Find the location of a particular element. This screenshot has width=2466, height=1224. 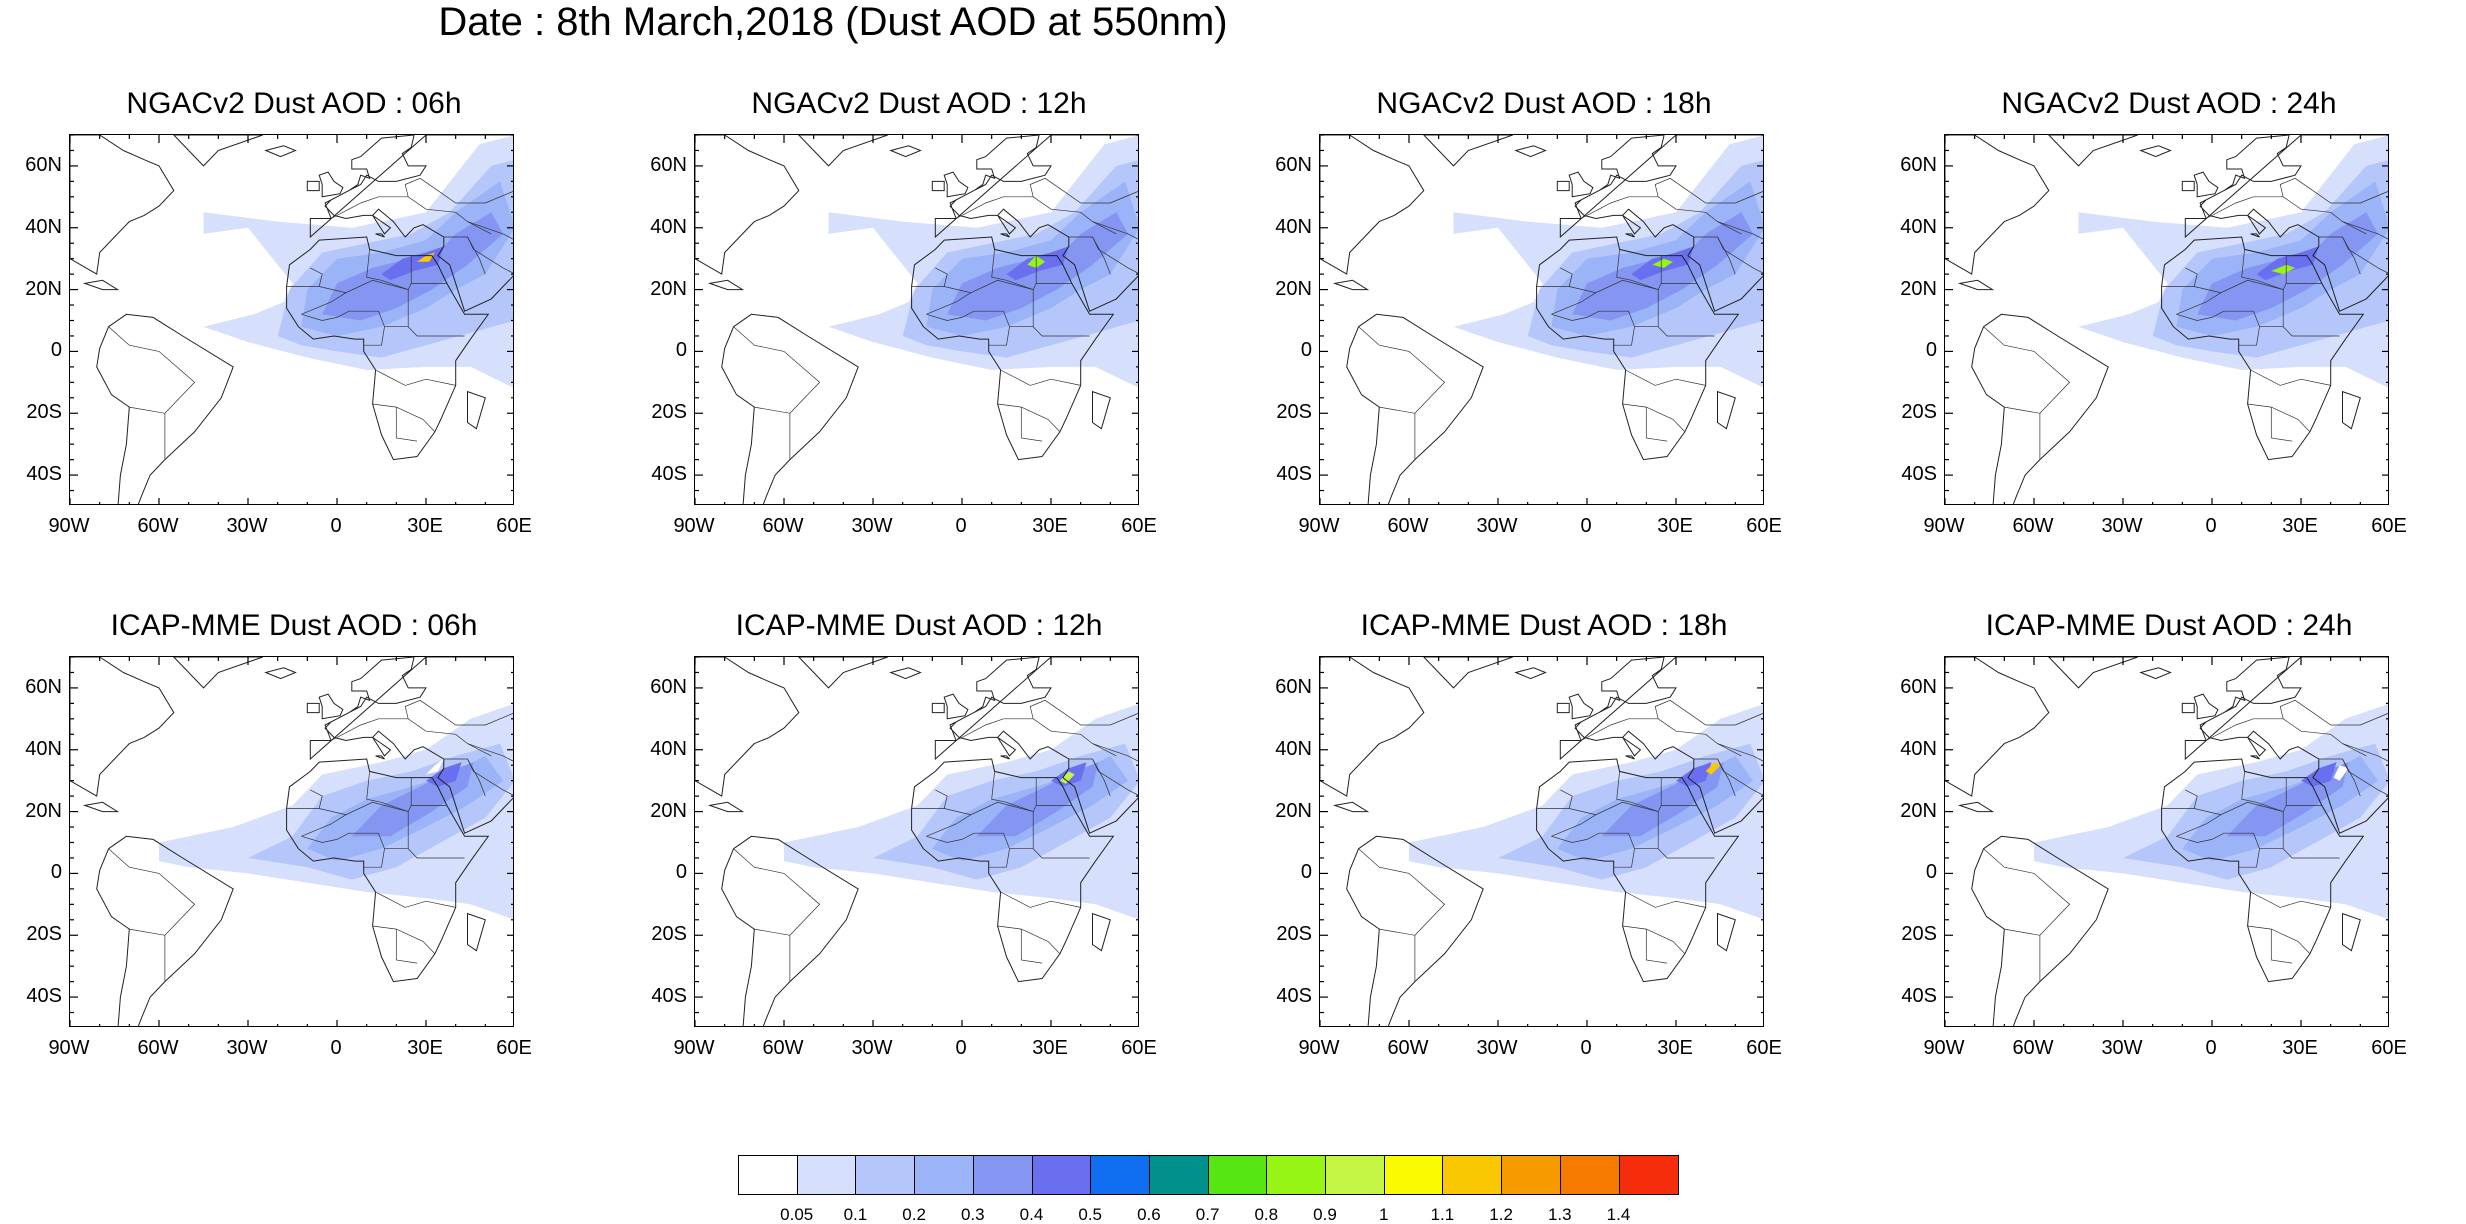

colorbar-label: 0.6 is located at coordinates (1149, 1214).